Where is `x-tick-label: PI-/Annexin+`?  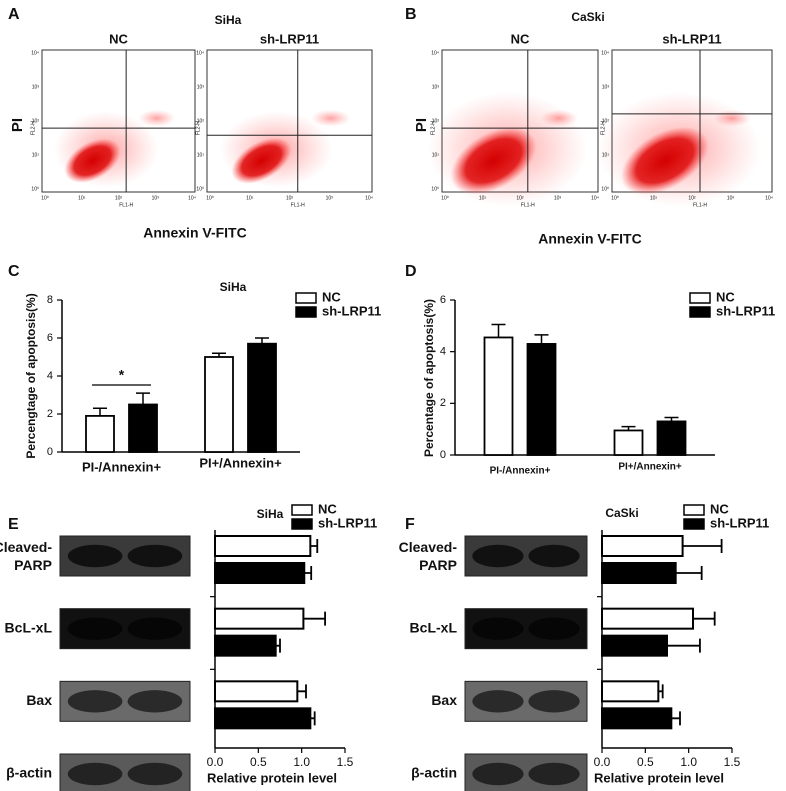 x-tick-label: PI-/Annexin+ is located at coordinates (122, 466).